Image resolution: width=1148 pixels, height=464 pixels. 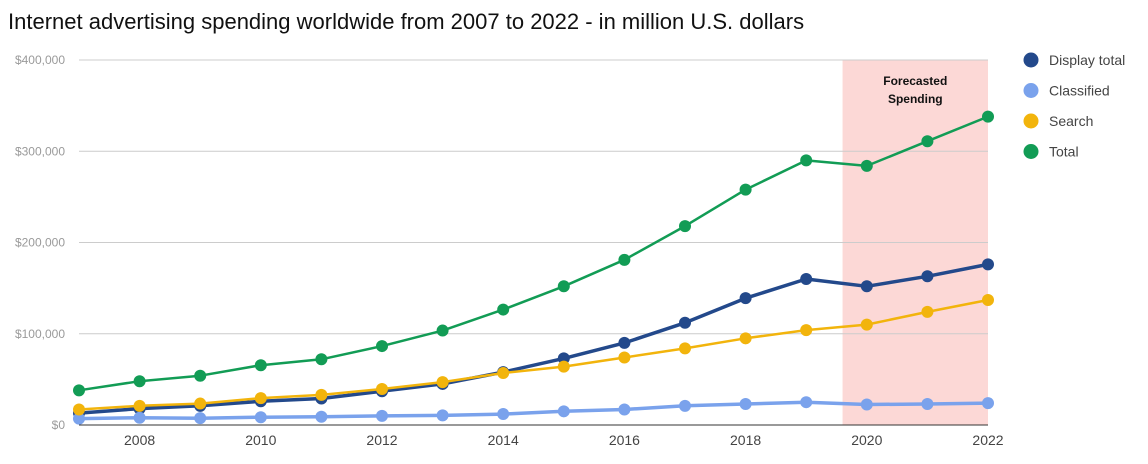 I want to click on x-tick-label: 2010, so click(x=260, y=440).